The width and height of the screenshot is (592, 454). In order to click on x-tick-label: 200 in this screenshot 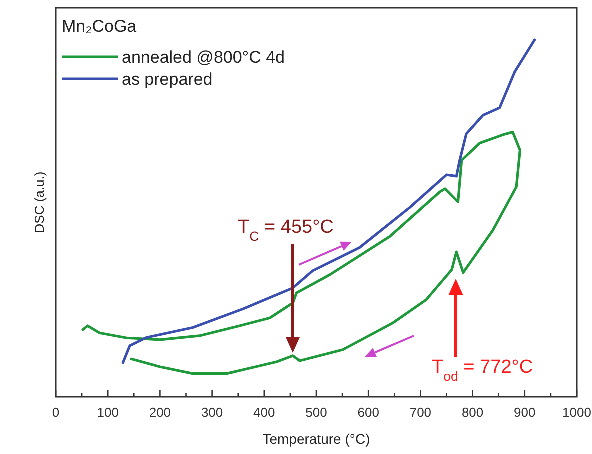, I will do `click(160, 412)`.